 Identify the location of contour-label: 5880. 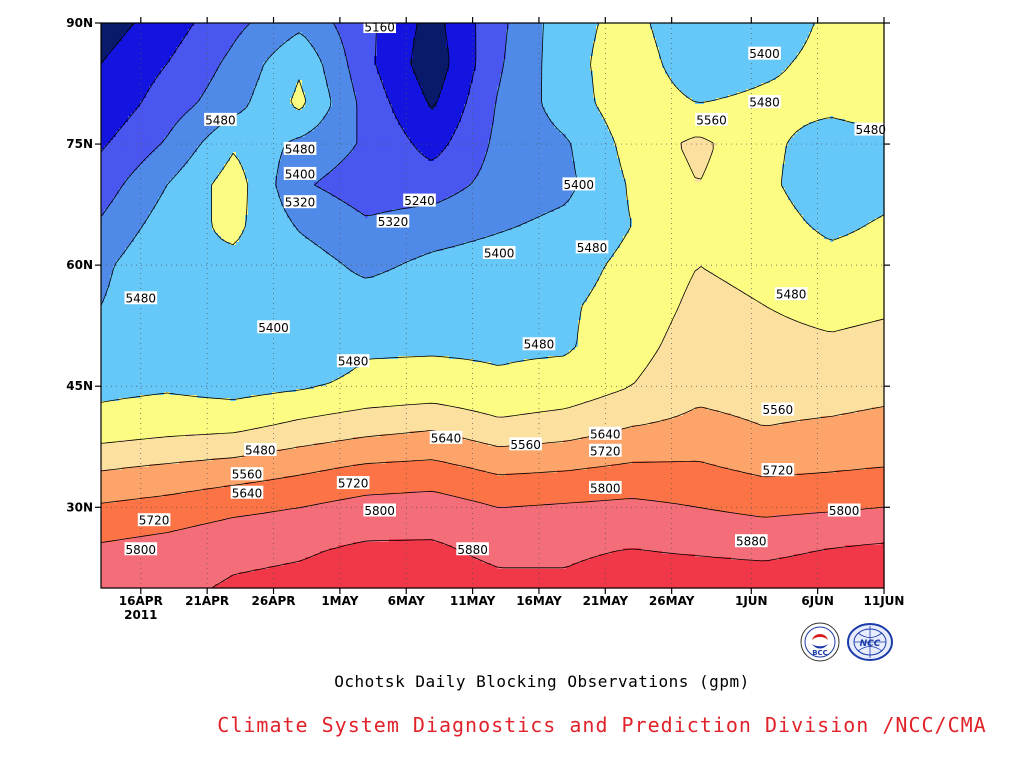
(472, 550).